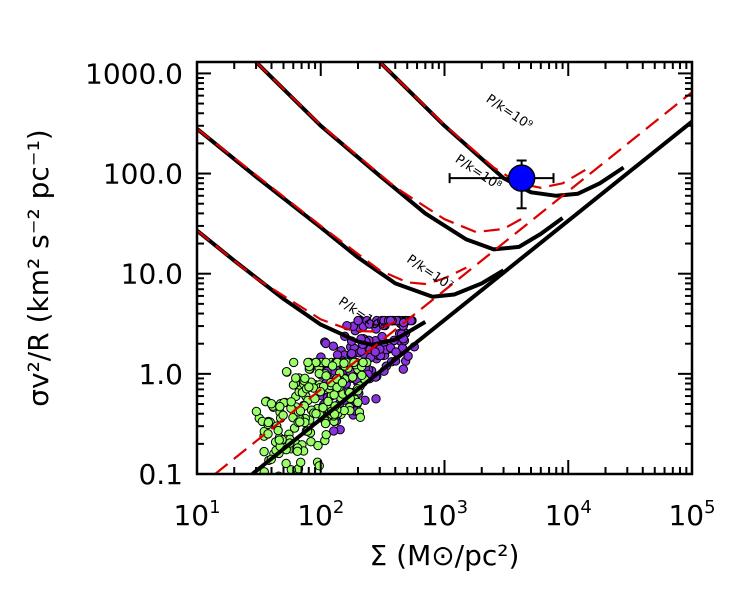 The width and height of the screenshot is (750, 600). What do you see at coordinates (521, 178) in the screenshot?
I see `highlight-point` at bounding box center [521, 178].